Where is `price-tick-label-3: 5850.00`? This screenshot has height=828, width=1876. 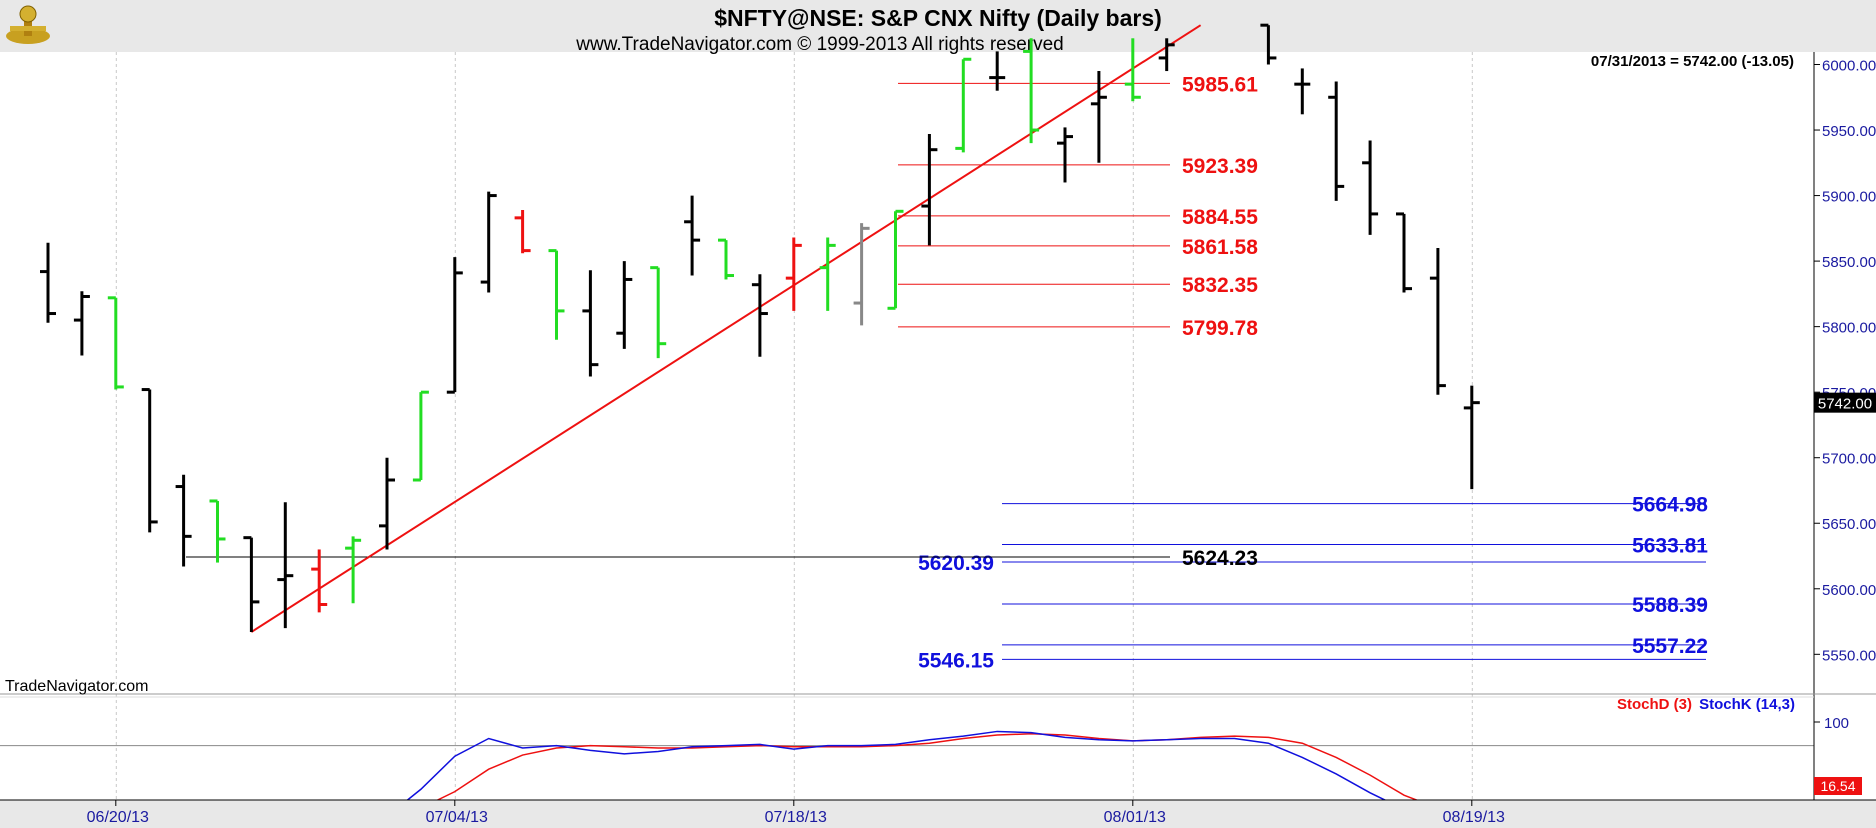
price-tick-label-3: 5850.00 is located at coordinates (1849, 262).